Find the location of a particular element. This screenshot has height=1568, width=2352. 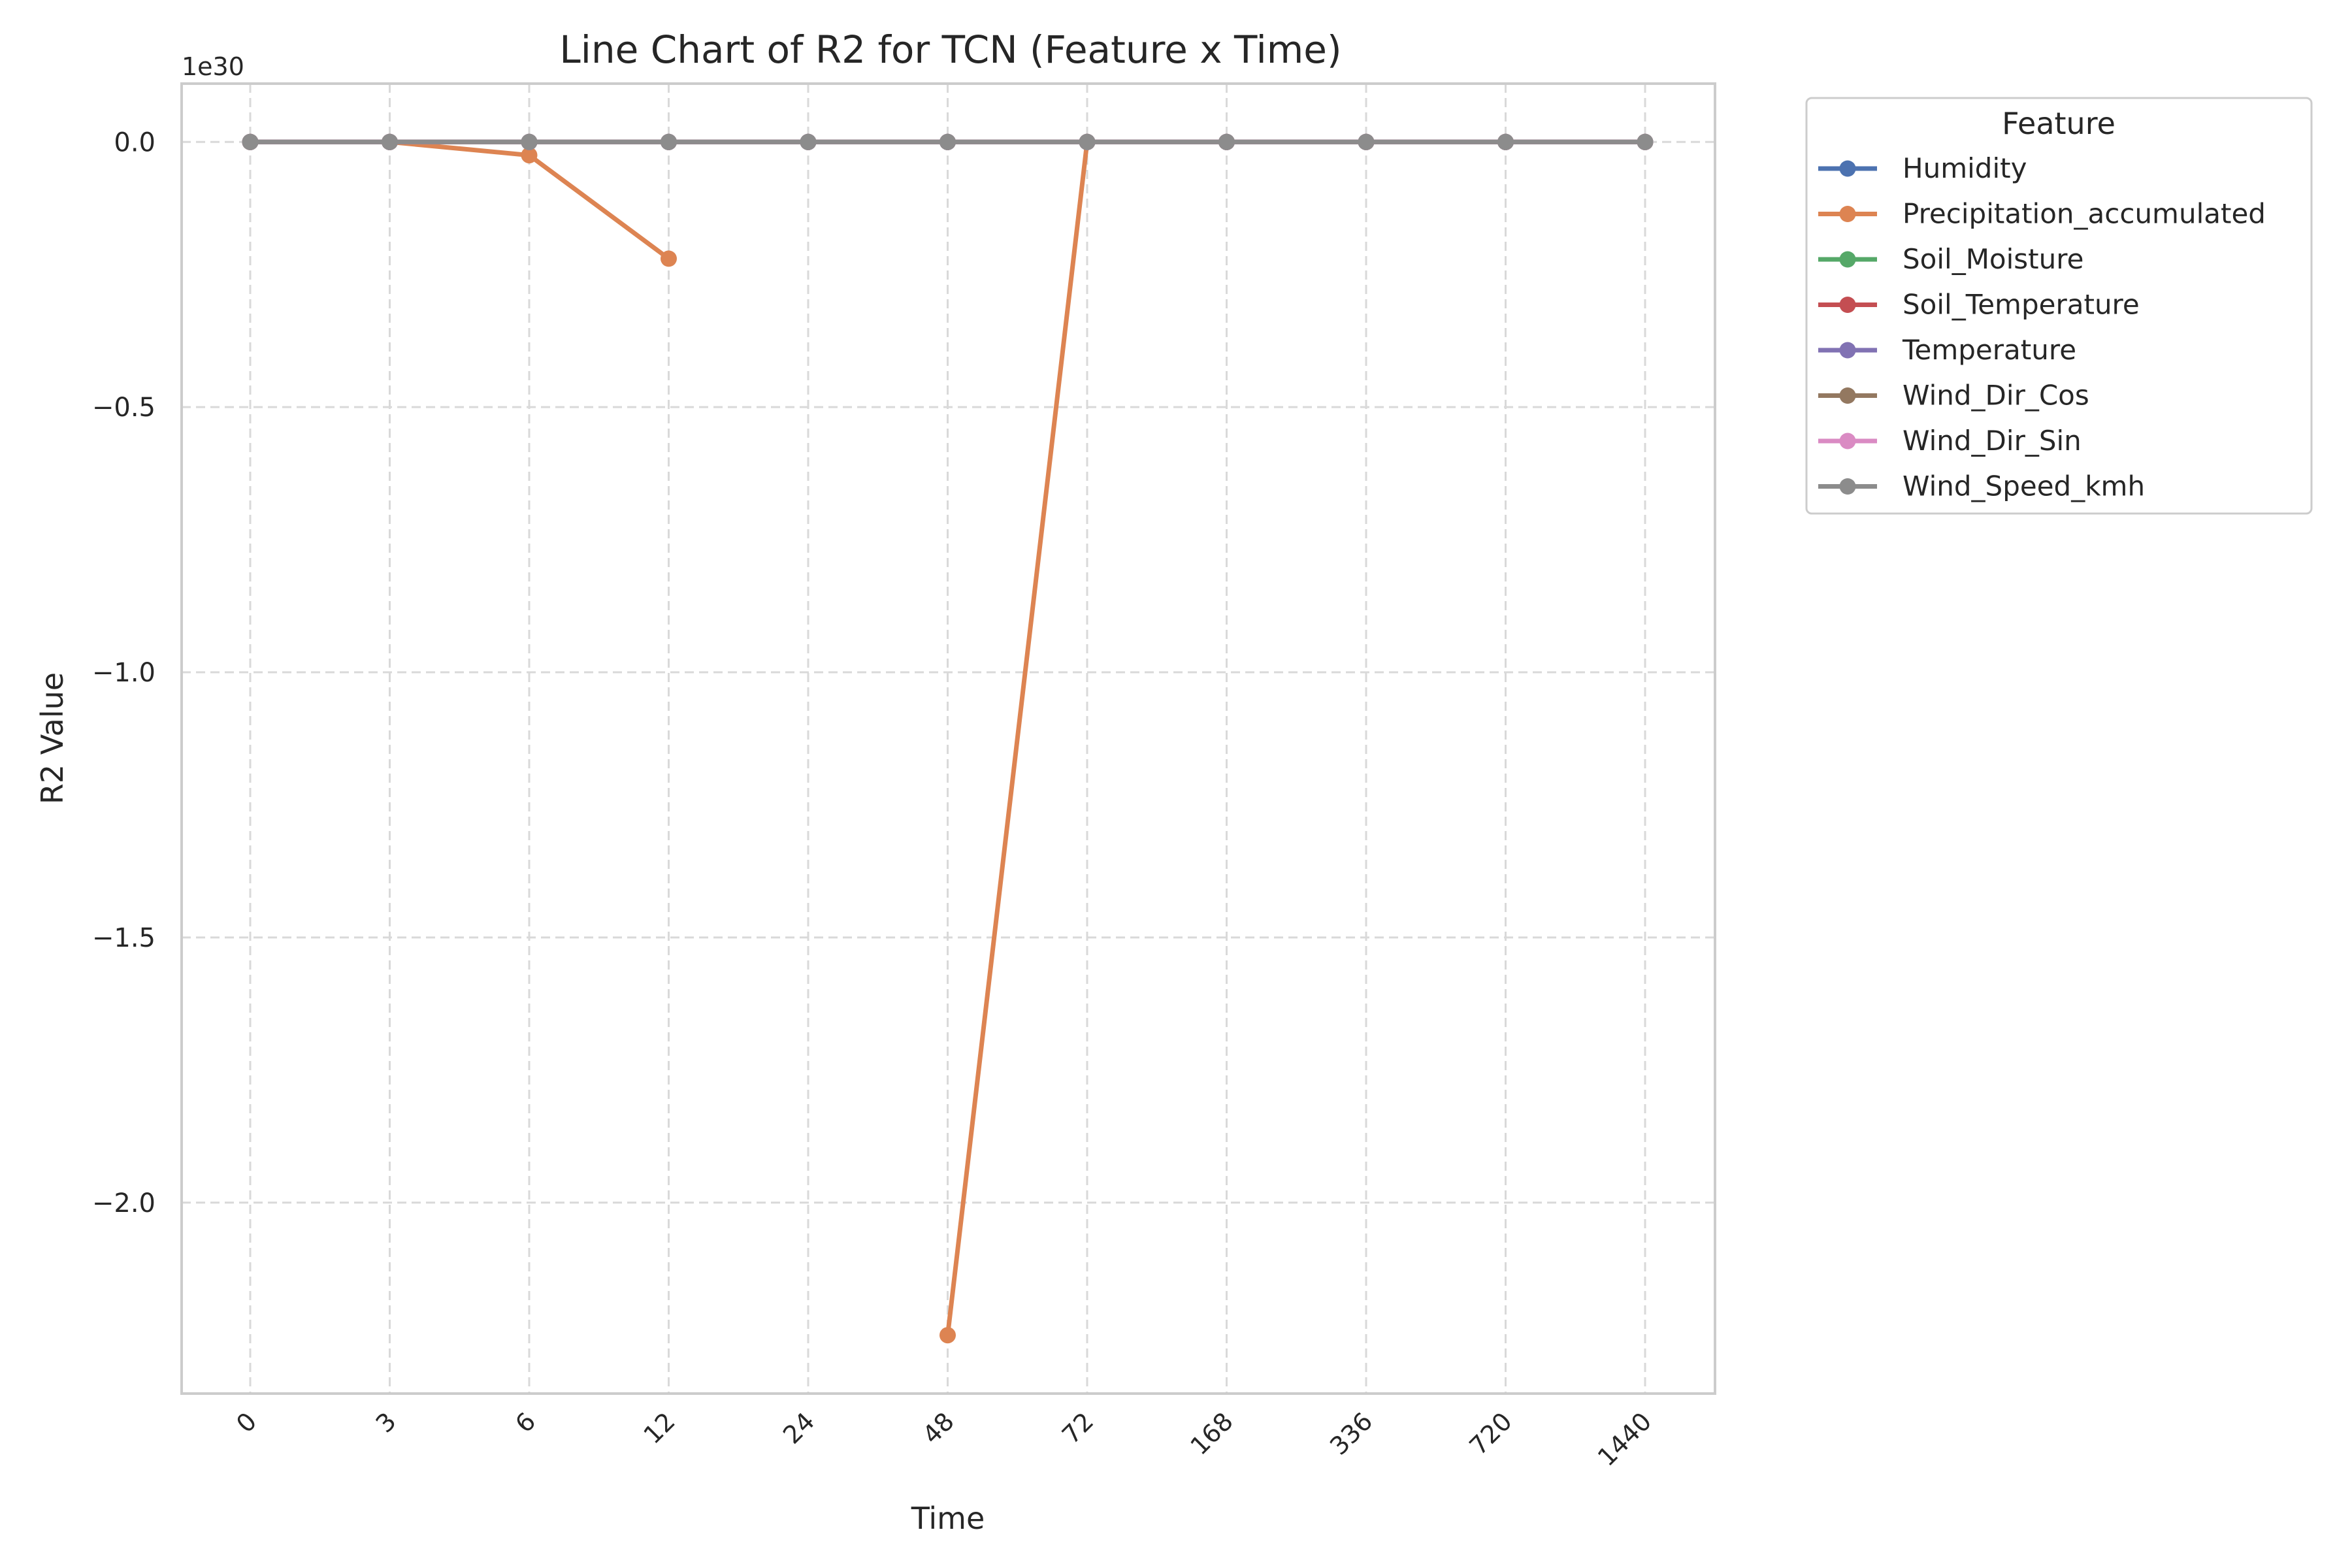

legend-box is located at coordinates (2059, 306).